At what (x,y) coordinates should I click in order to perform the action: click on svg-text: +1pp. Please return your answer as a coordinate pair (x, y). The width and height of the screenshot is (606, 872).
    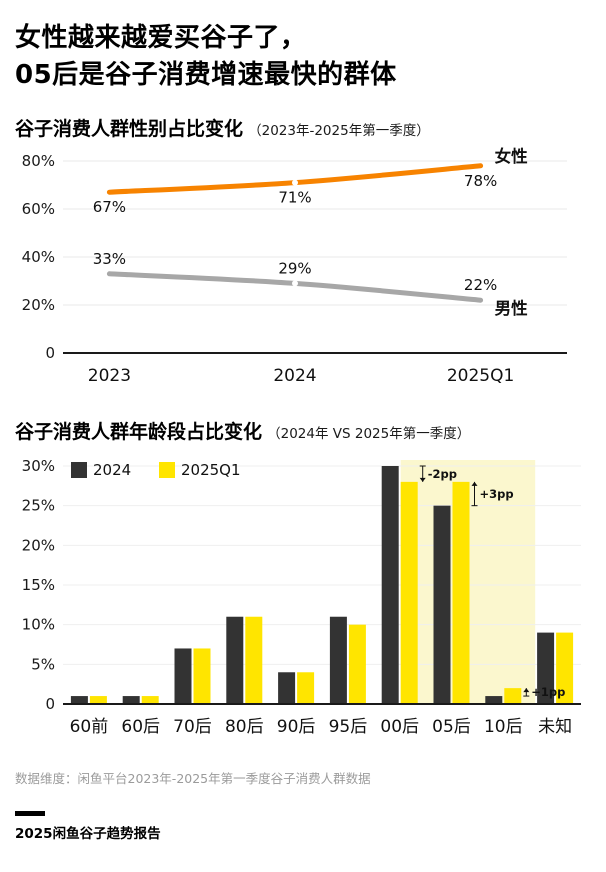
    Looking at the image, I should click on (548, 692).